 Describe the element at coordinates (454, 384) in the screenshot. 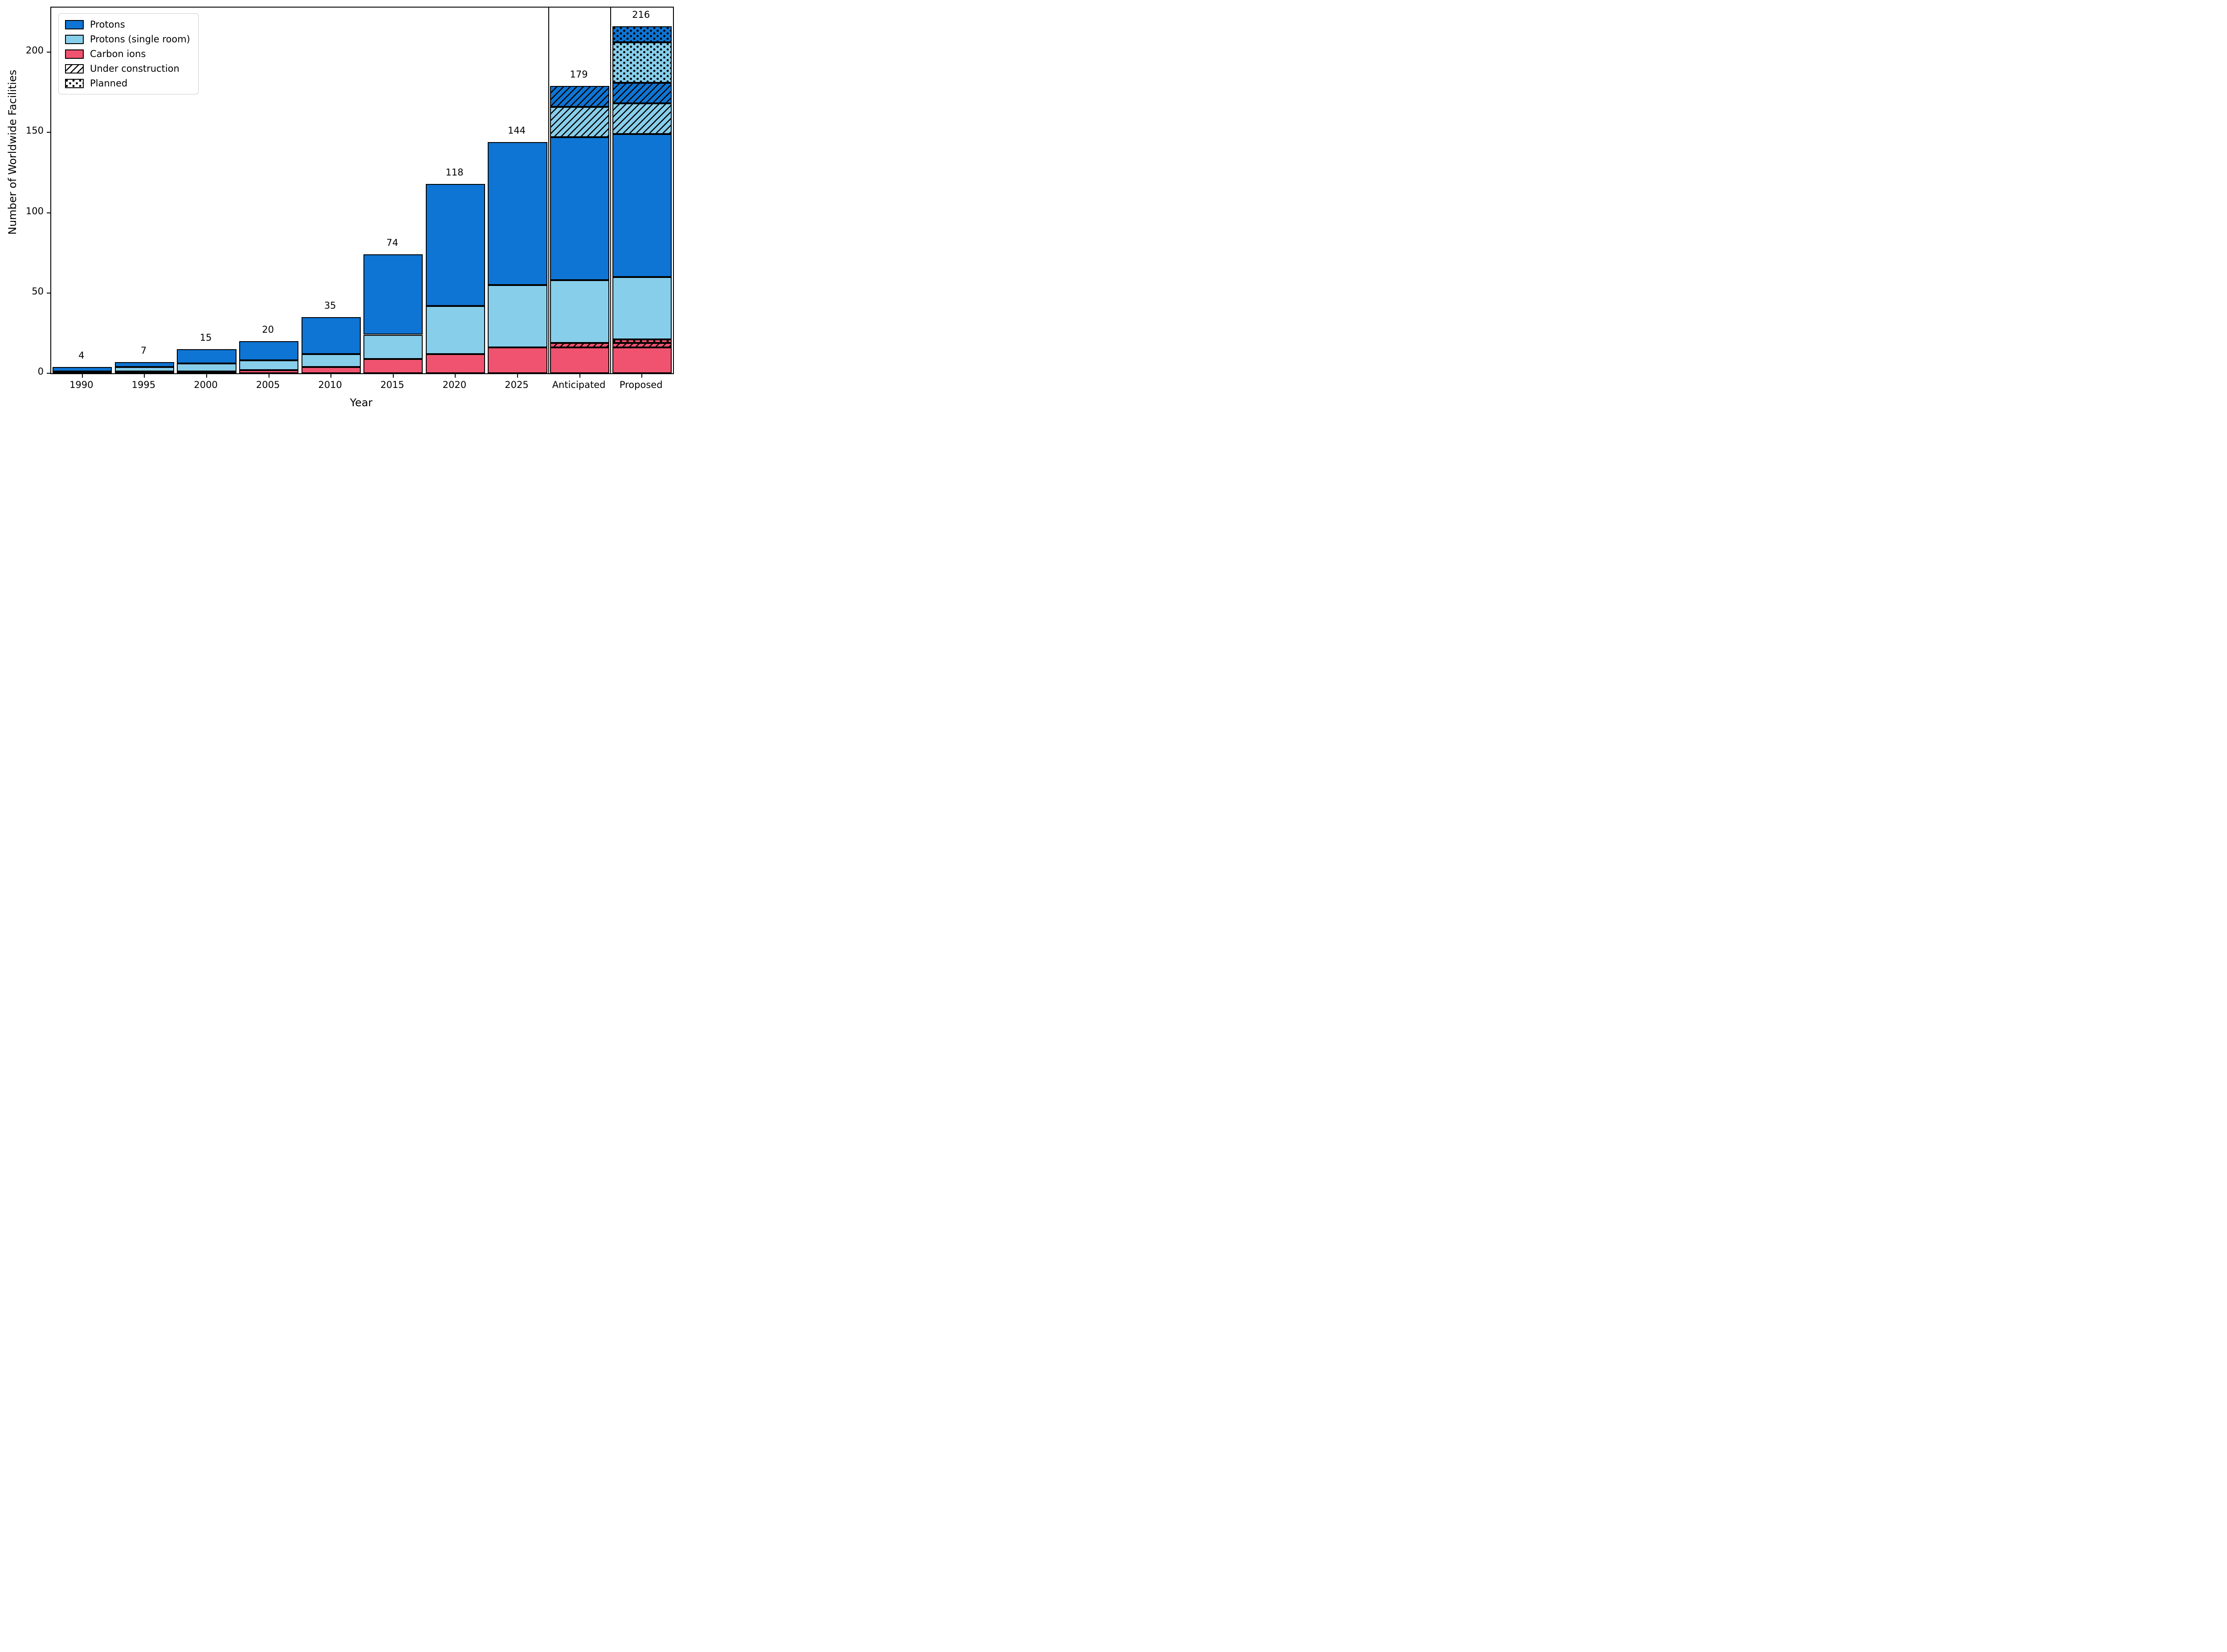

I see `x-axis-tick-label: 2020` at that location.